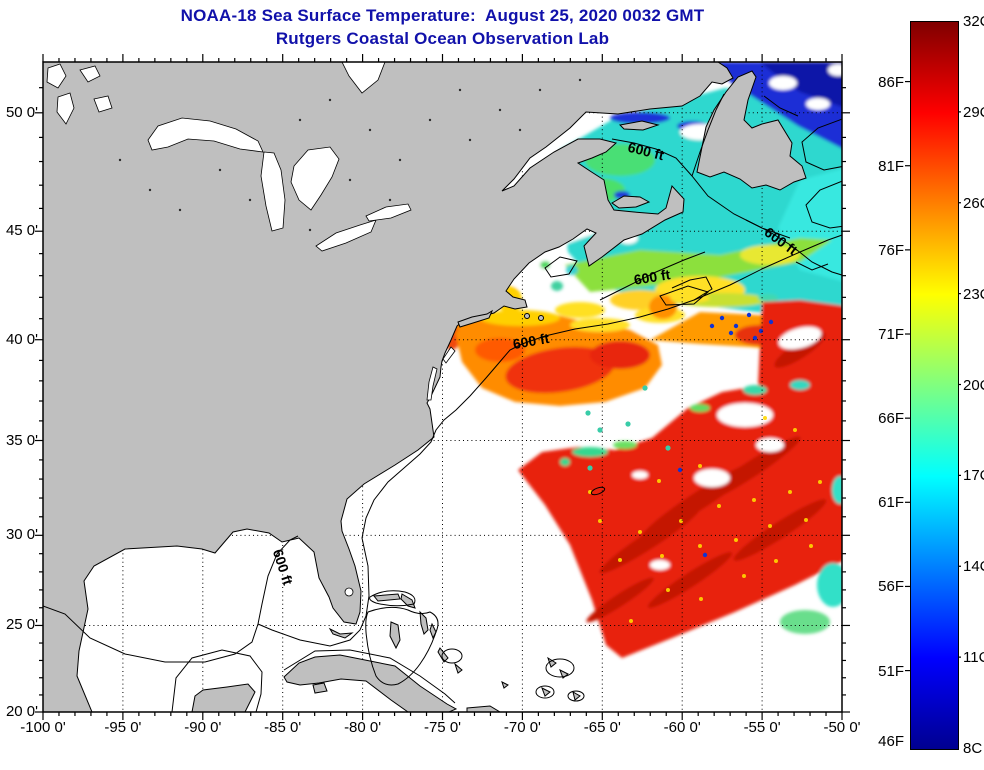 The height and width of the screenshot is (770, 984). I want to click on lake-ontario, so click(388, 212).